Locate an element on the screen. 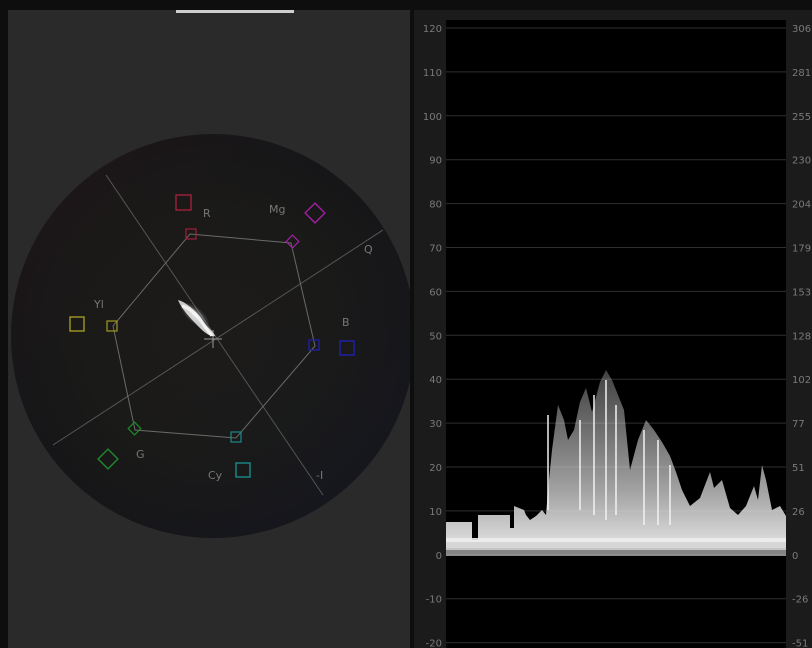 The image size is (812, 648). waveform-left-tick-label: 100 is located at coordinates (432, 117).